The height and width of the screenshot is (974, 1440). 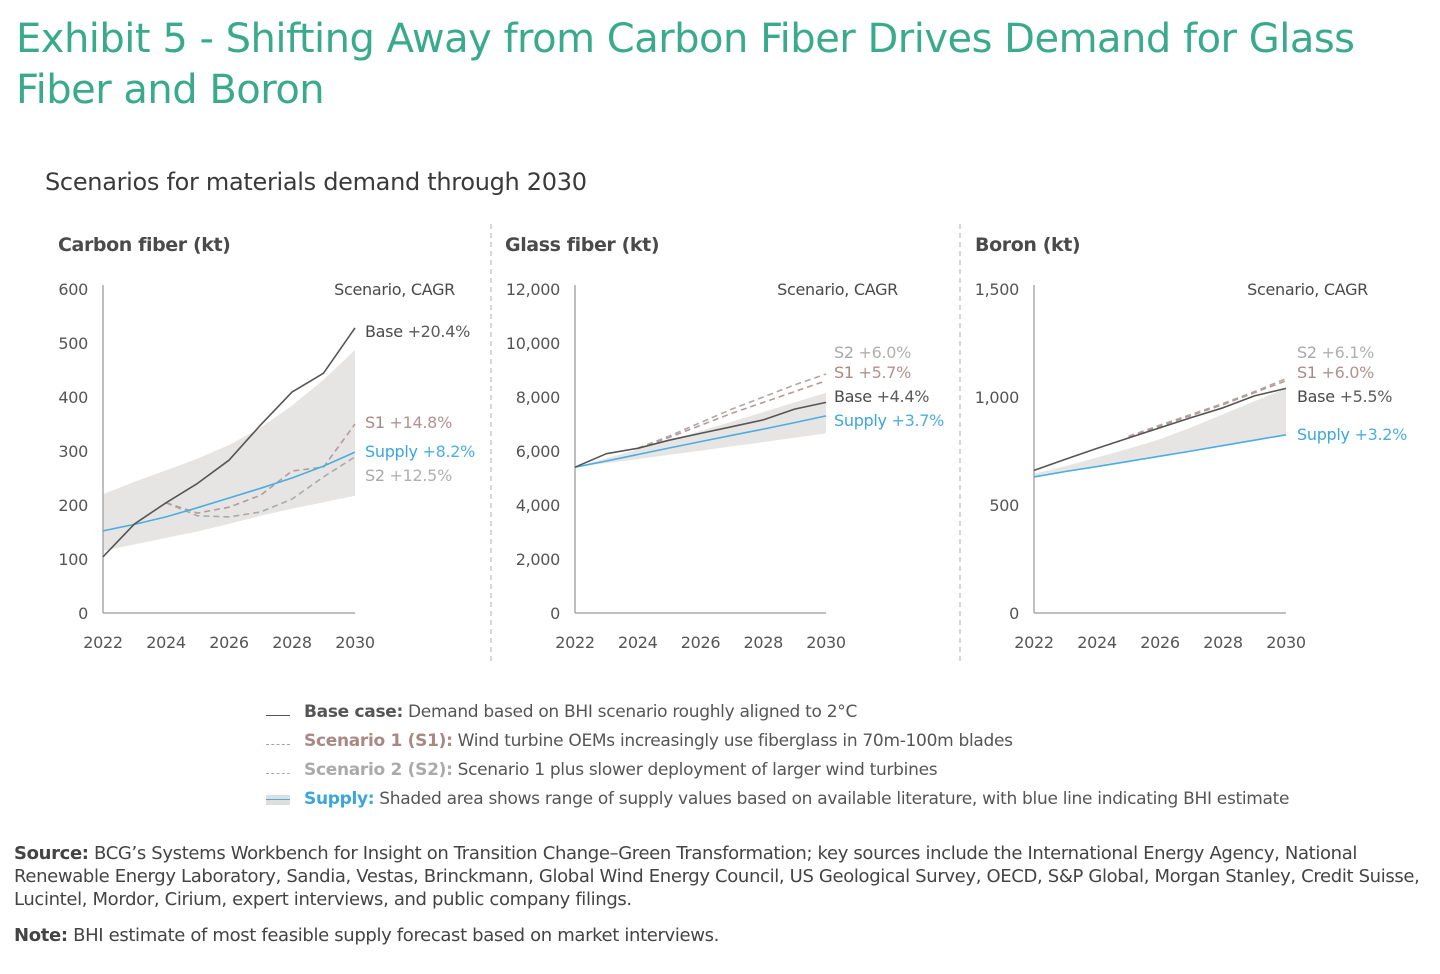 I want to click on series-label-supply: Supply +8.2%, so click(x=420, y=451).